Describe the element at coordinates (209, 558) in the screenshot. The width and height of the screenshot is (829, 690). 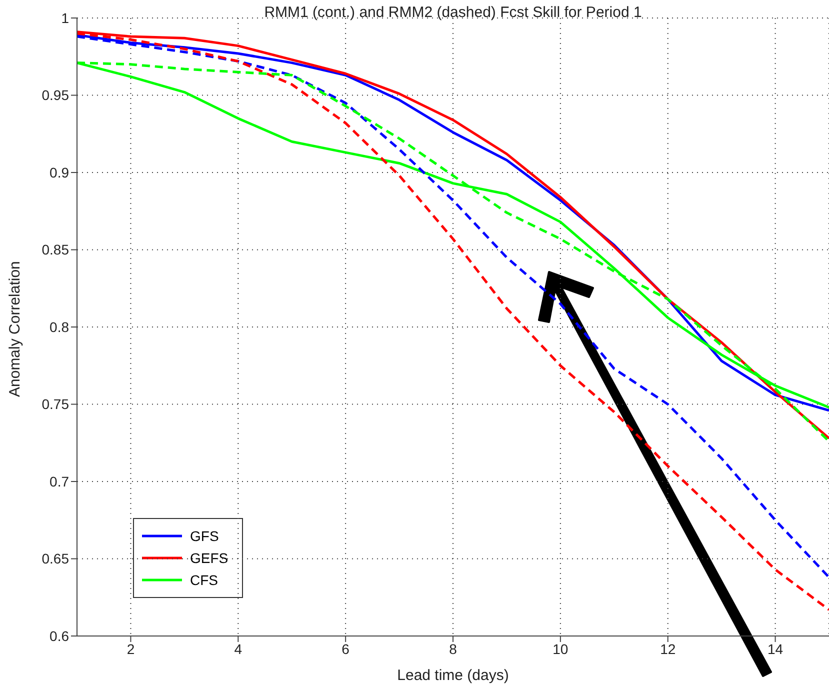
I see `legend-label: GEFS` at that location.